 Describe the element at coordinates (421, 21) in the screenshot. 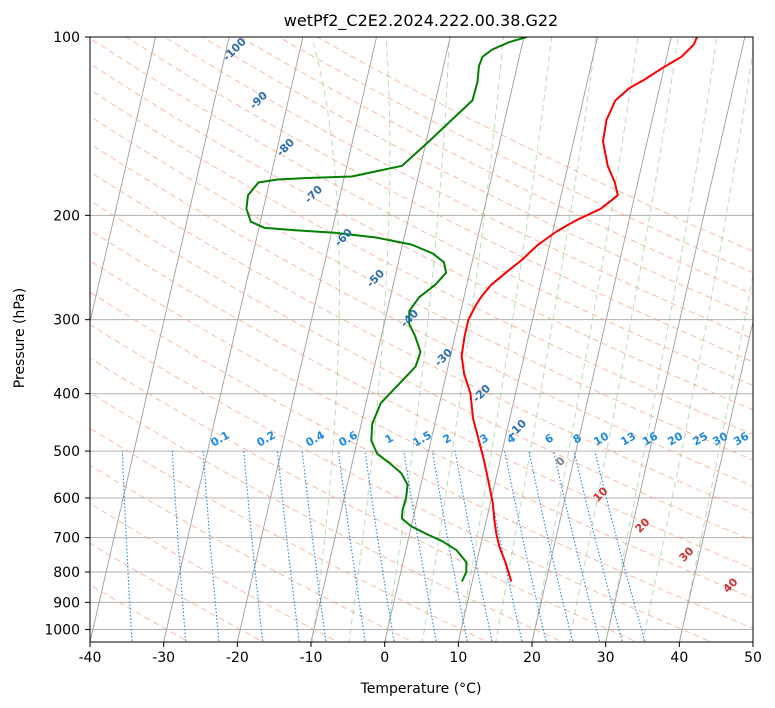

I see `chart-title: wetPf2_C2E2.2024.222.00.38.G22` at that location.